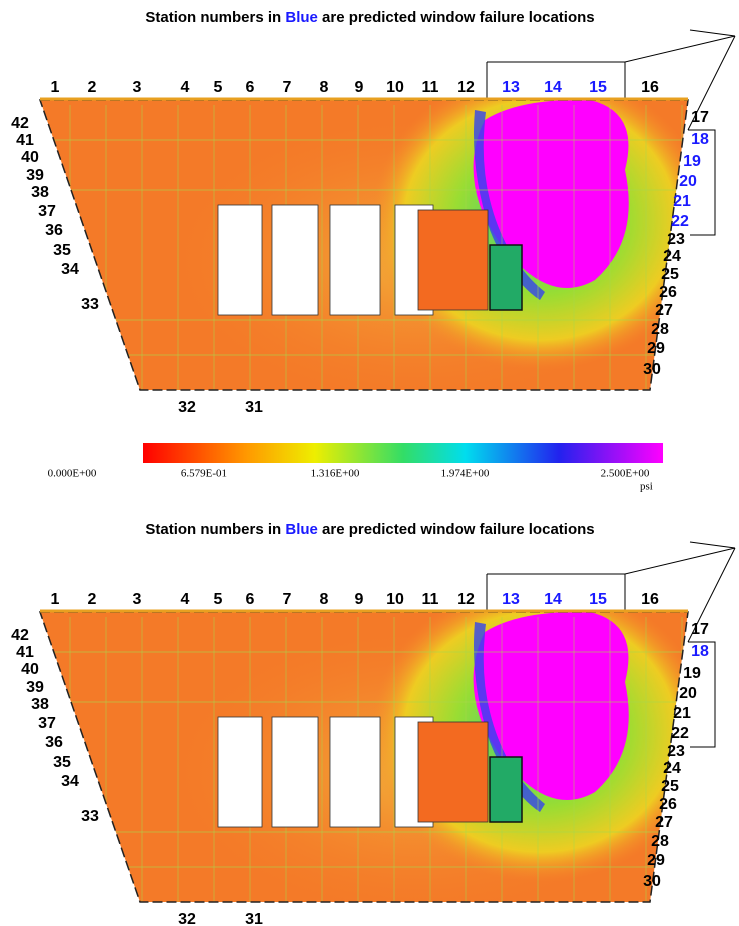 This screenshot has height=926, width=739. What do you see at coordinates (465, 474) in the screenshot?
I see `colorbar-label: 1.974E+00` at bounding box center [465, 474].